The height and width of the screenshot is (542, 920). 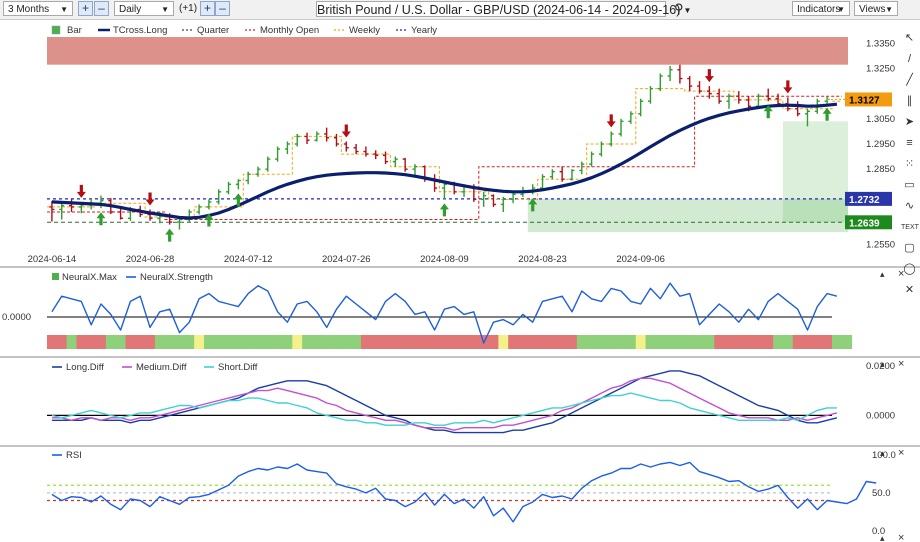 What do you see at coordinates (880, 144) in the screenshot?
I see `y-tick-label: 1.2950` at bounding box center [880, 144].